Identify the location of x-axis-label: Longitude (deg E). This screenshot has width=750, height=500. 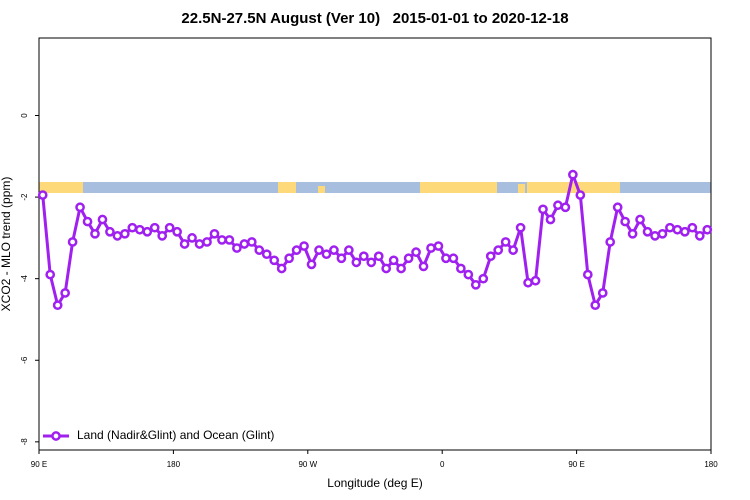
(374, 483).